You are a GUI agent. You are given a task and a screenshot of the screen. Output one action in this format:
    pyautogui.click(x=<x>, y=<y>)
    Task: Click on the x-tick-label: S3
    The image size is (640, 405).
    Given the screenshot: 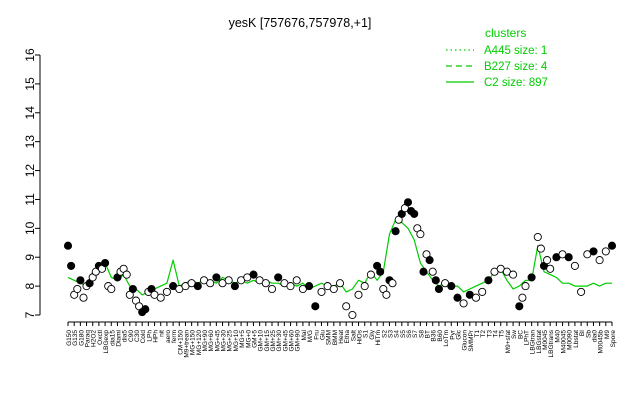 What is the action you would take?
    pyautogui.click(x=390, y=334)
    